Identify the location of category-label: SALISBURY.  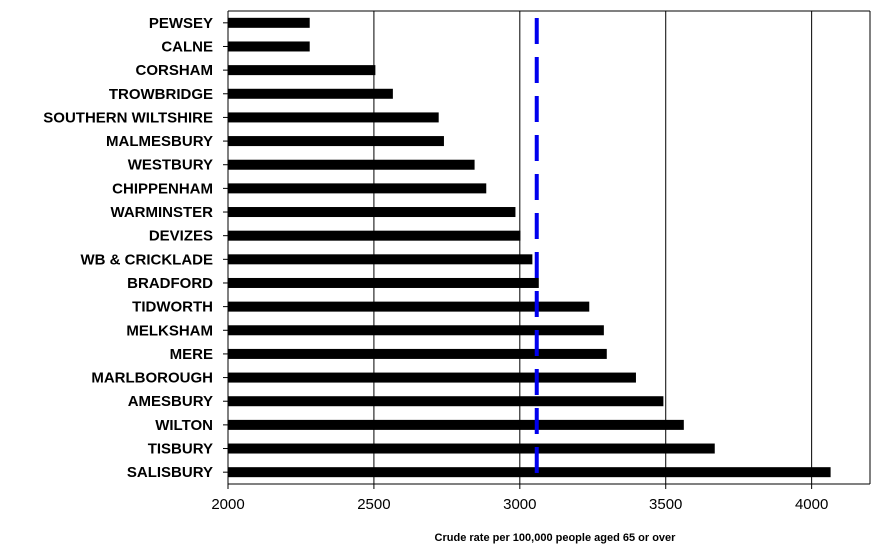
(170, 472).